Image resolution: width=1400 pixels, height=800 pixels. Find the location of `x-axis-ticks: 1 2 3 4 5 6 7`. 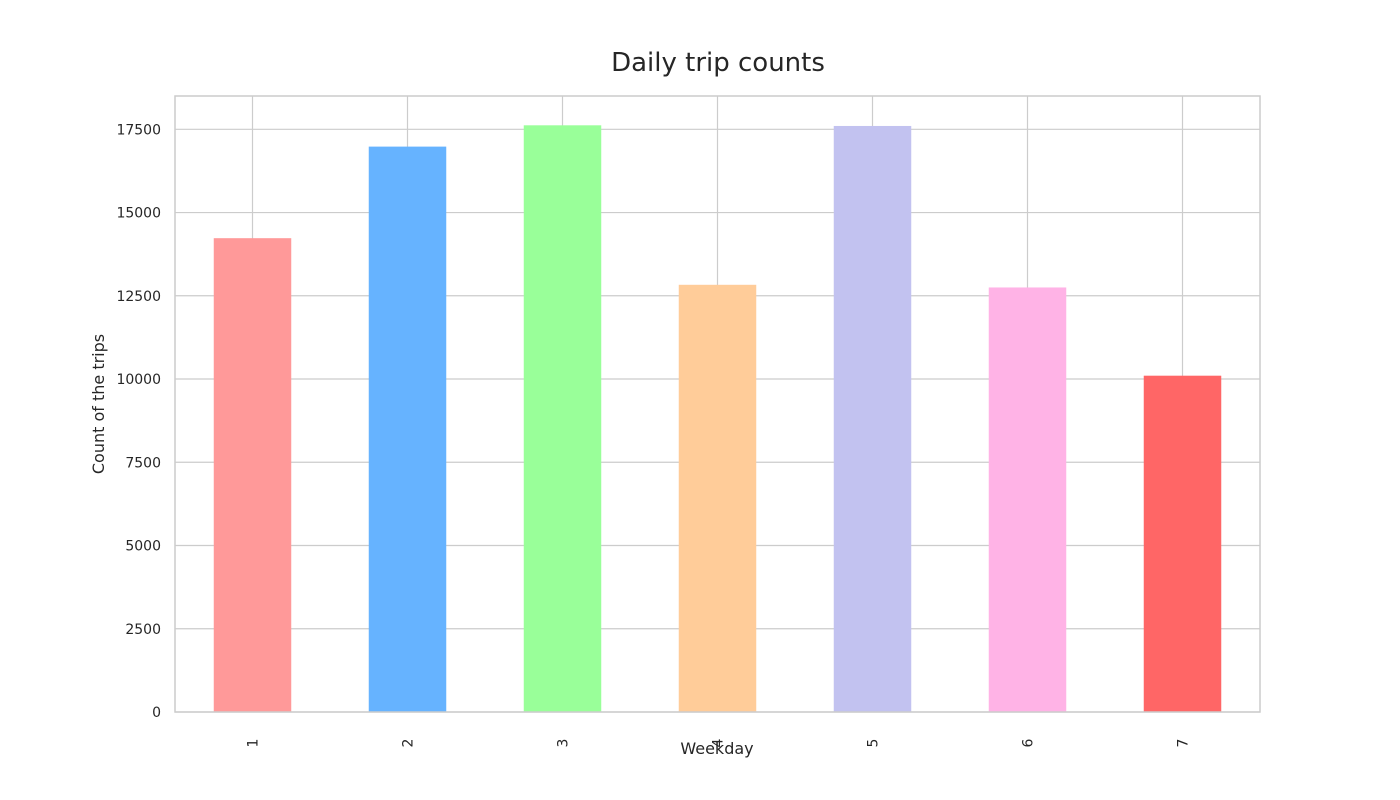

x-axis-ticks: 1 2 3 4 5 6 7 is located at coordinates (719, 742).